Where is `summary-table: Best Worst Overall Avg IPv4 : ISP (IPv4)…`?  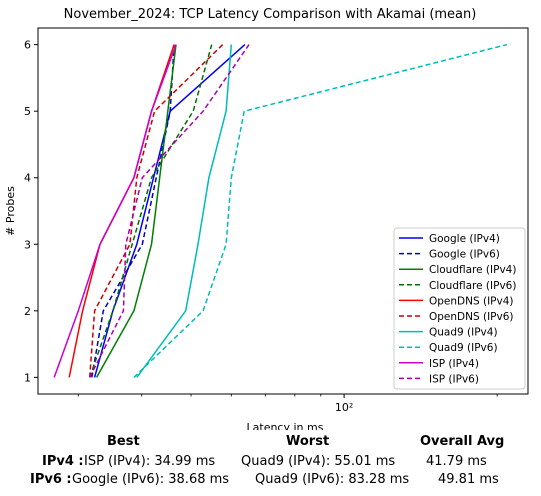 summary-table: Best Worst Overall Avg IPv4 : ISP (IPv4)… is located at coordinates (270, 463).